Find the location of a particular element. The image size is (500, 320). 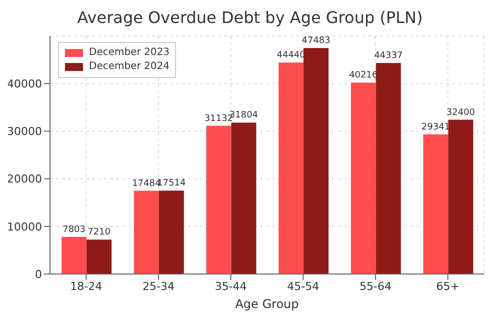

x-tick-label: 18-24 is located at coordinates (86, 286).